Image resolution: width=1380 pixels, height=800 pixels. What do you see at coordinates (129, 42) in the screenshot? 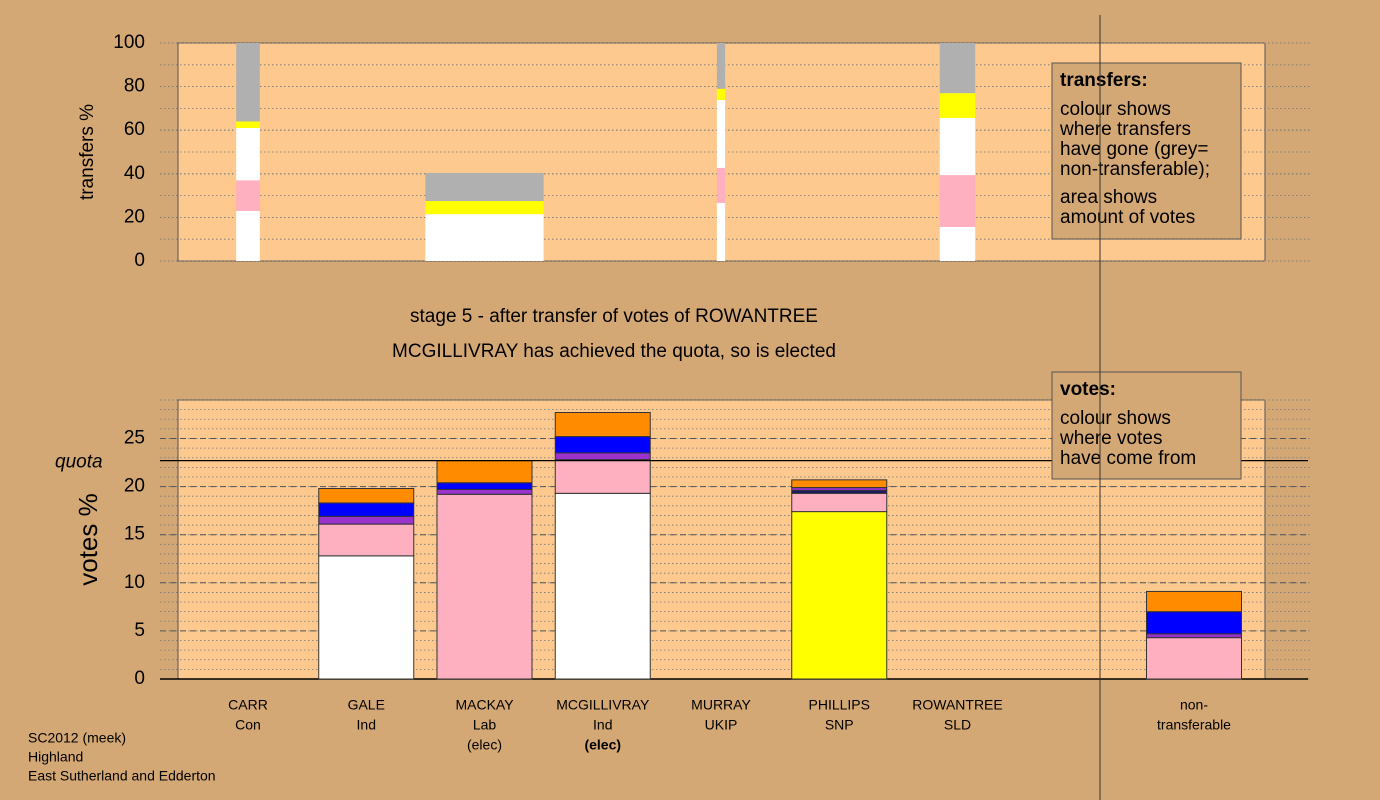
I see `y-tick-label: 100` at bounding box center [129, 42].